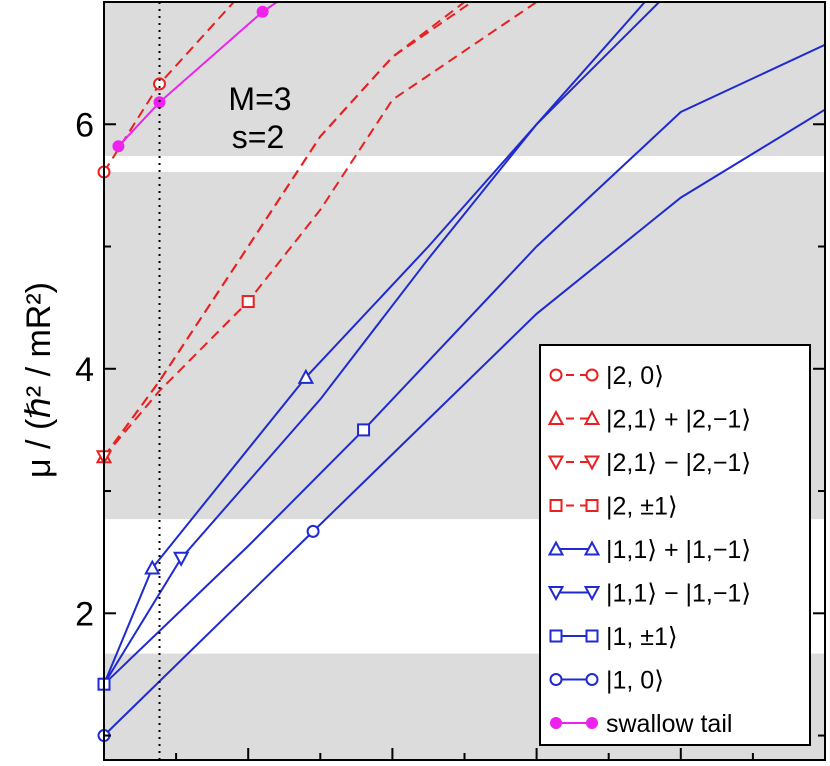 This screenshot has height=766, width=830. I want to click on y-tick-labels: 2 4 6, so click(84, 369).